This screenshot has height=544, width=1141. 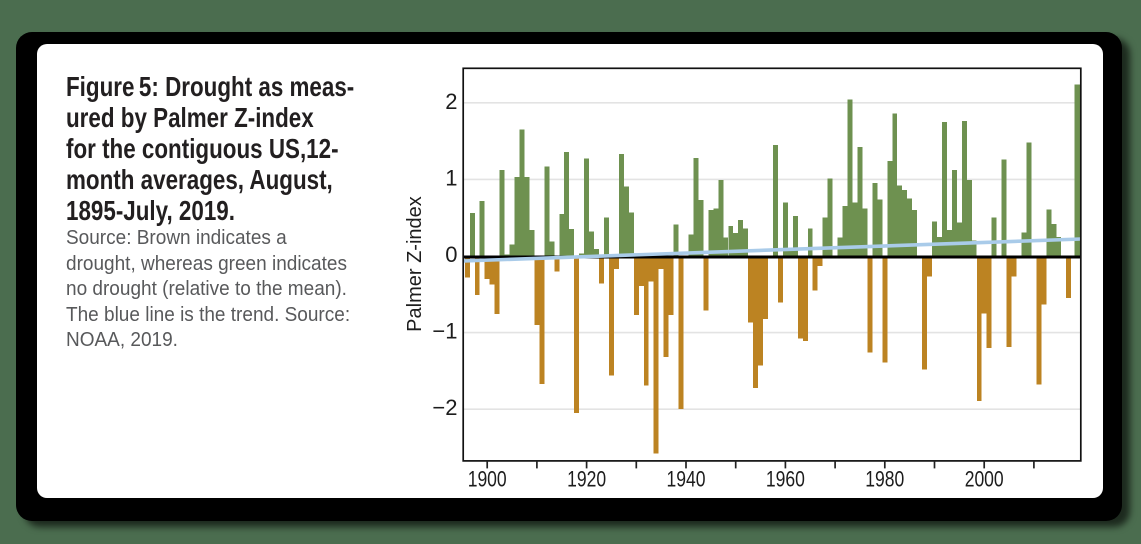 What do you see at coordinates (884, 479) in the screenshot?
I see `svg-text: 1980` at bounding box center [884, 479].